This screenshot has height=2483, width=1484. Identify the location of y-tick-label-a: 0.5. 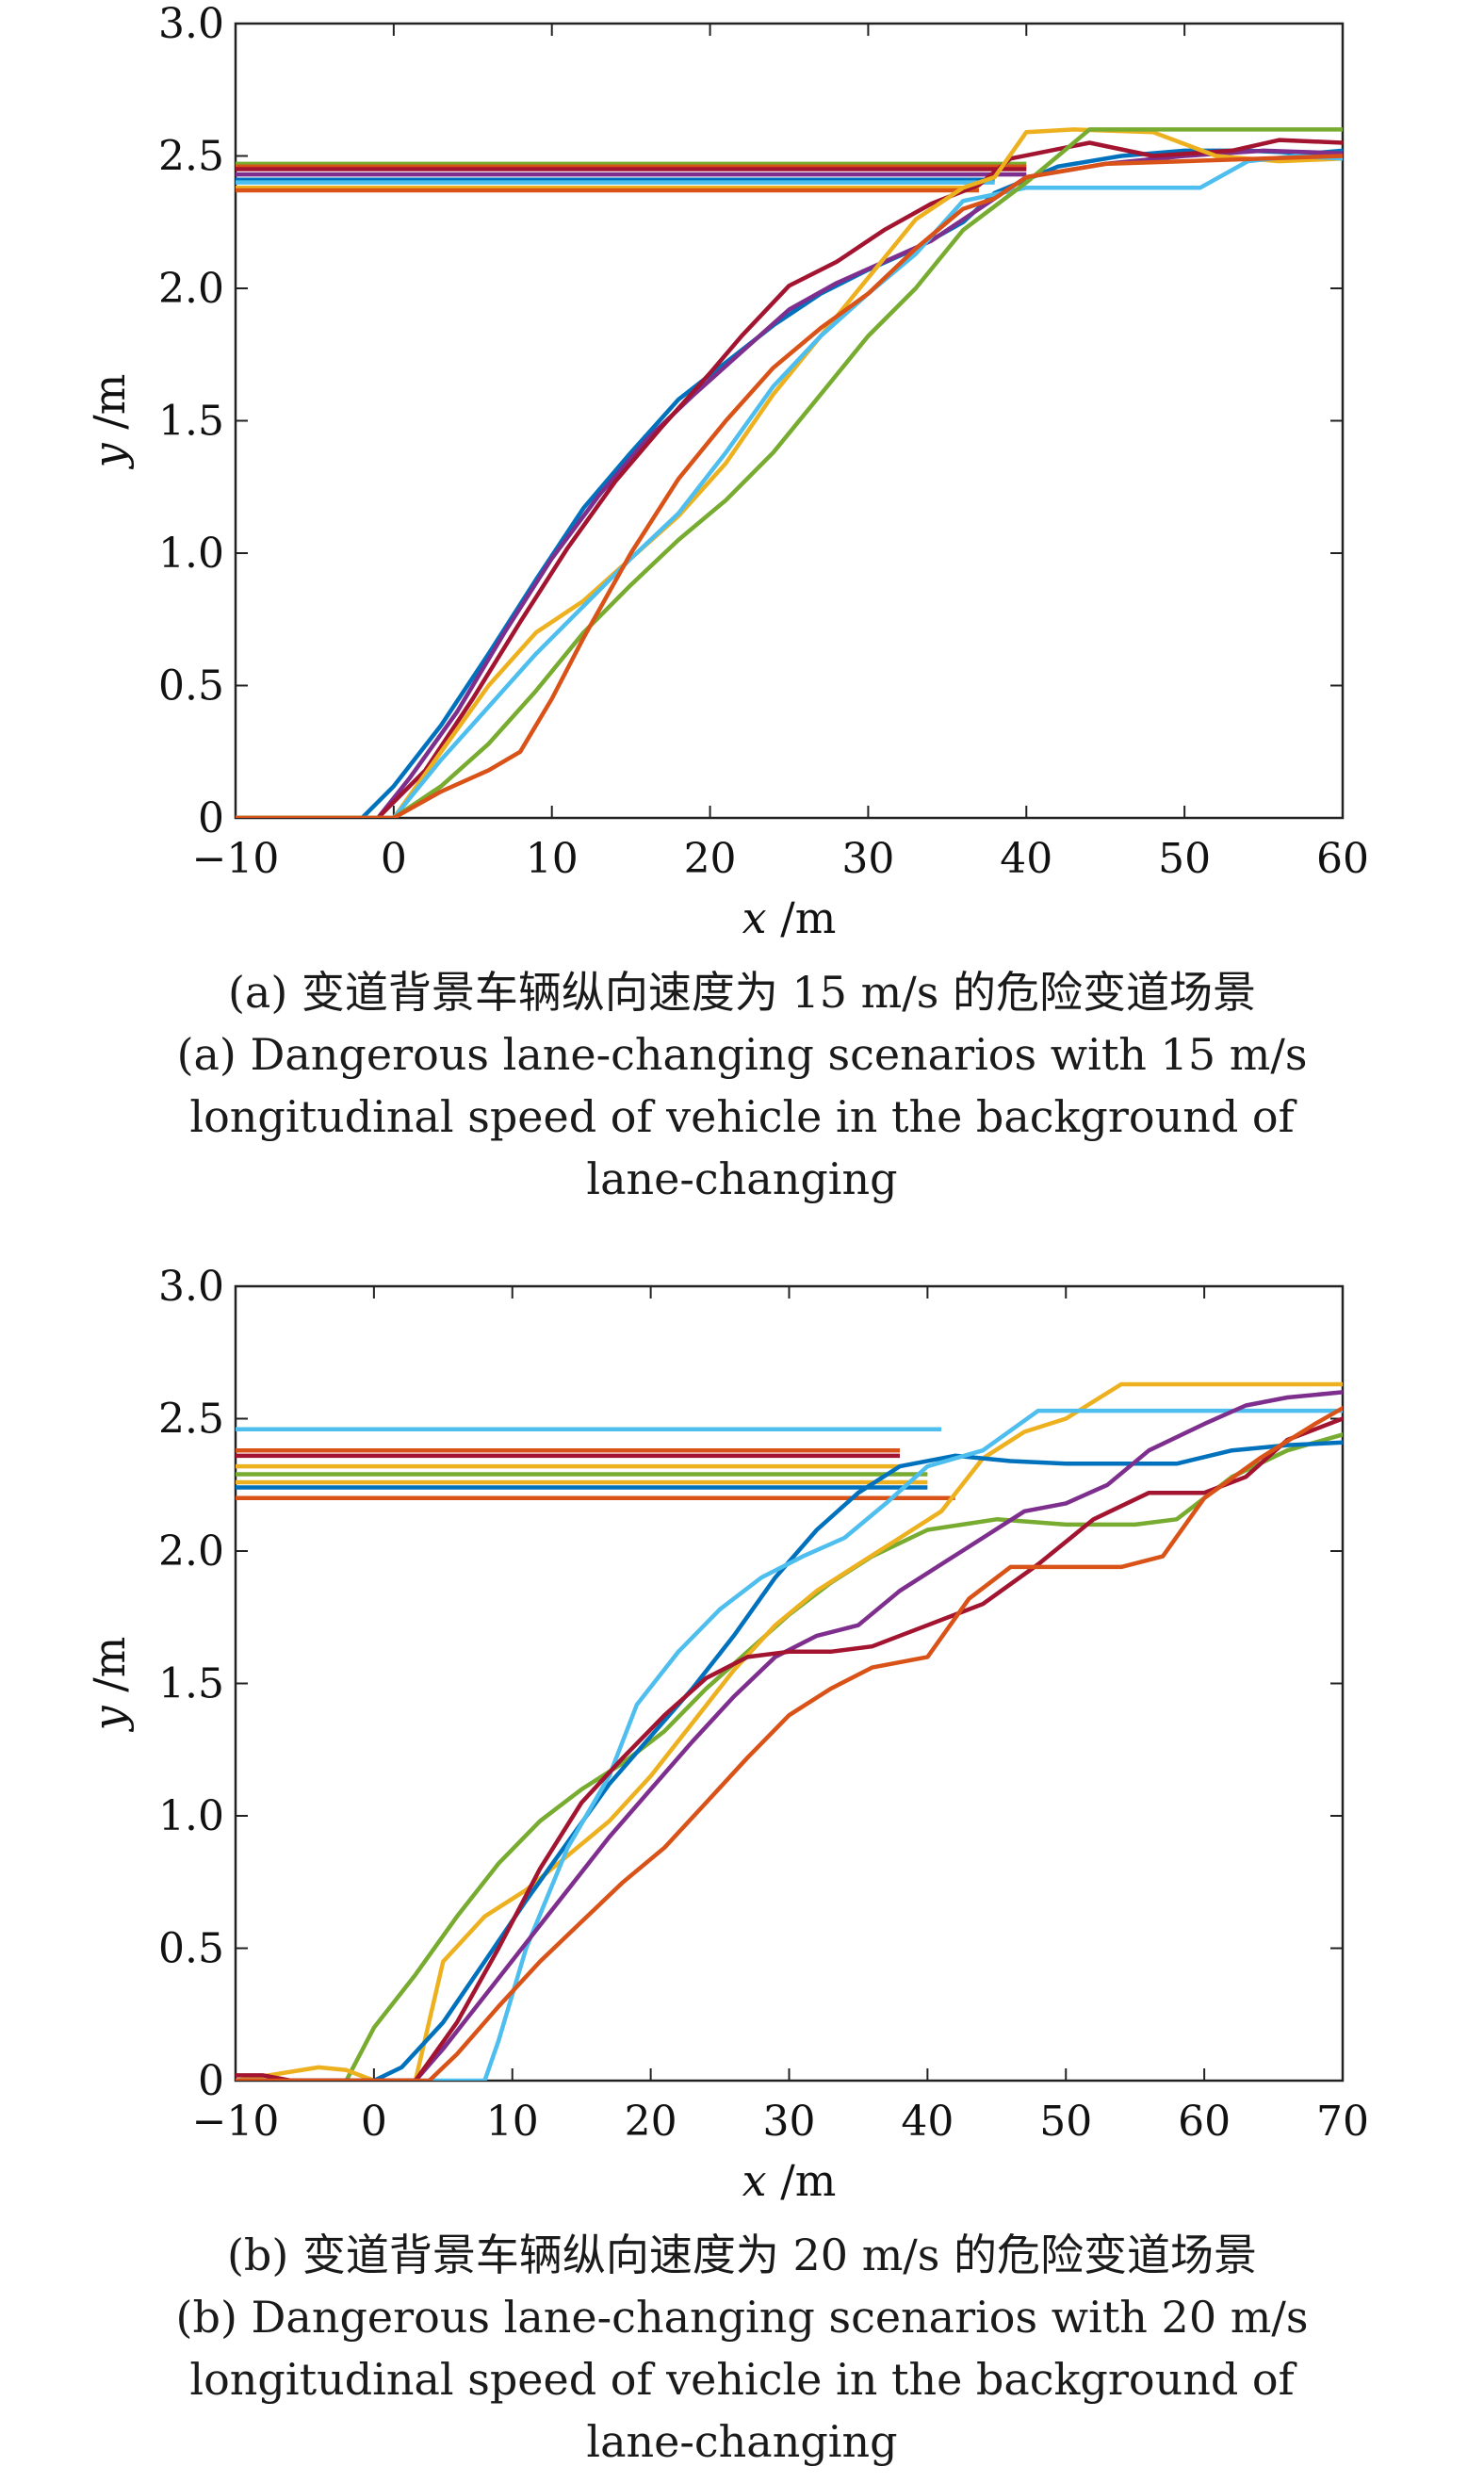
(191, 687).